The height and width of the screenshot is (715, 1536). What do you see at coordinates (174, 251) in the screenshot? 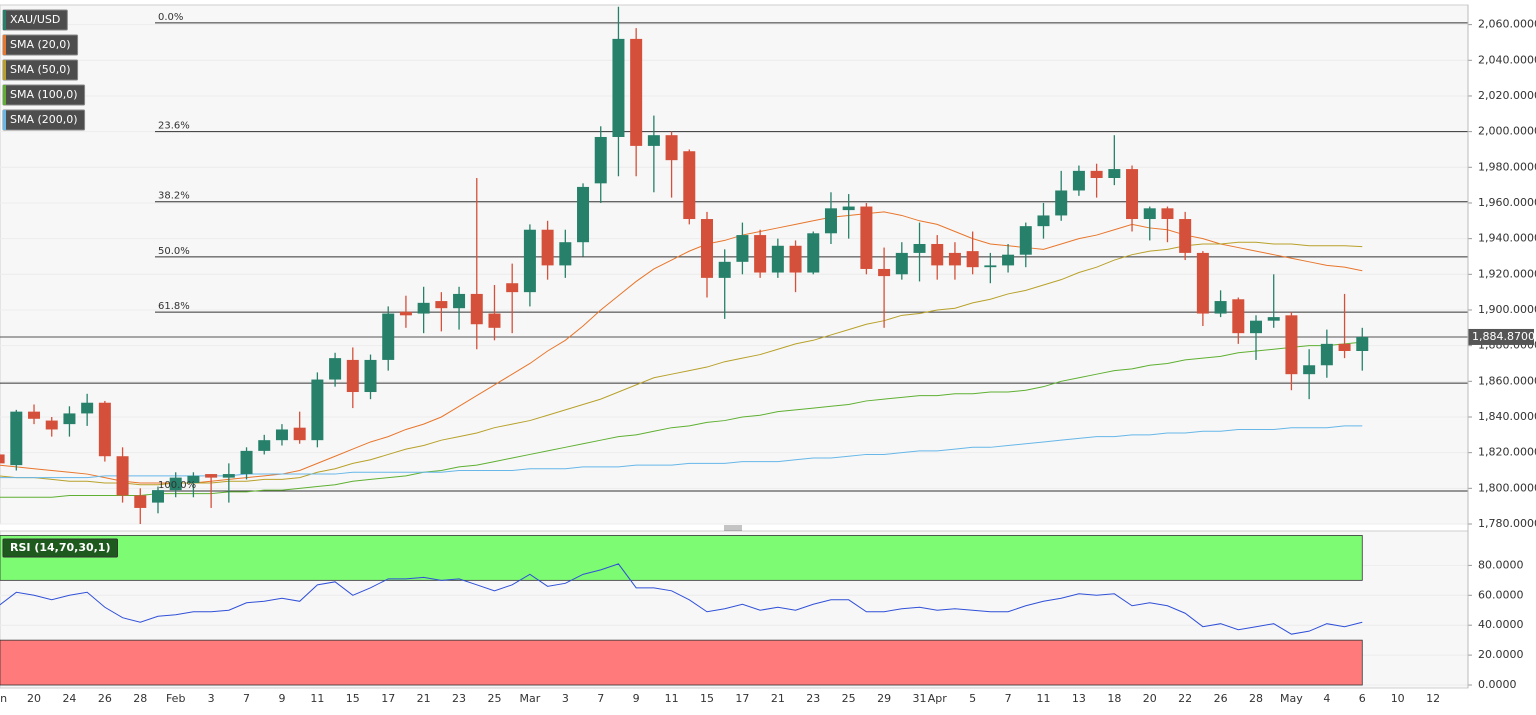
I see `fib-label: 50.0%` at bounding box center [174, 251].